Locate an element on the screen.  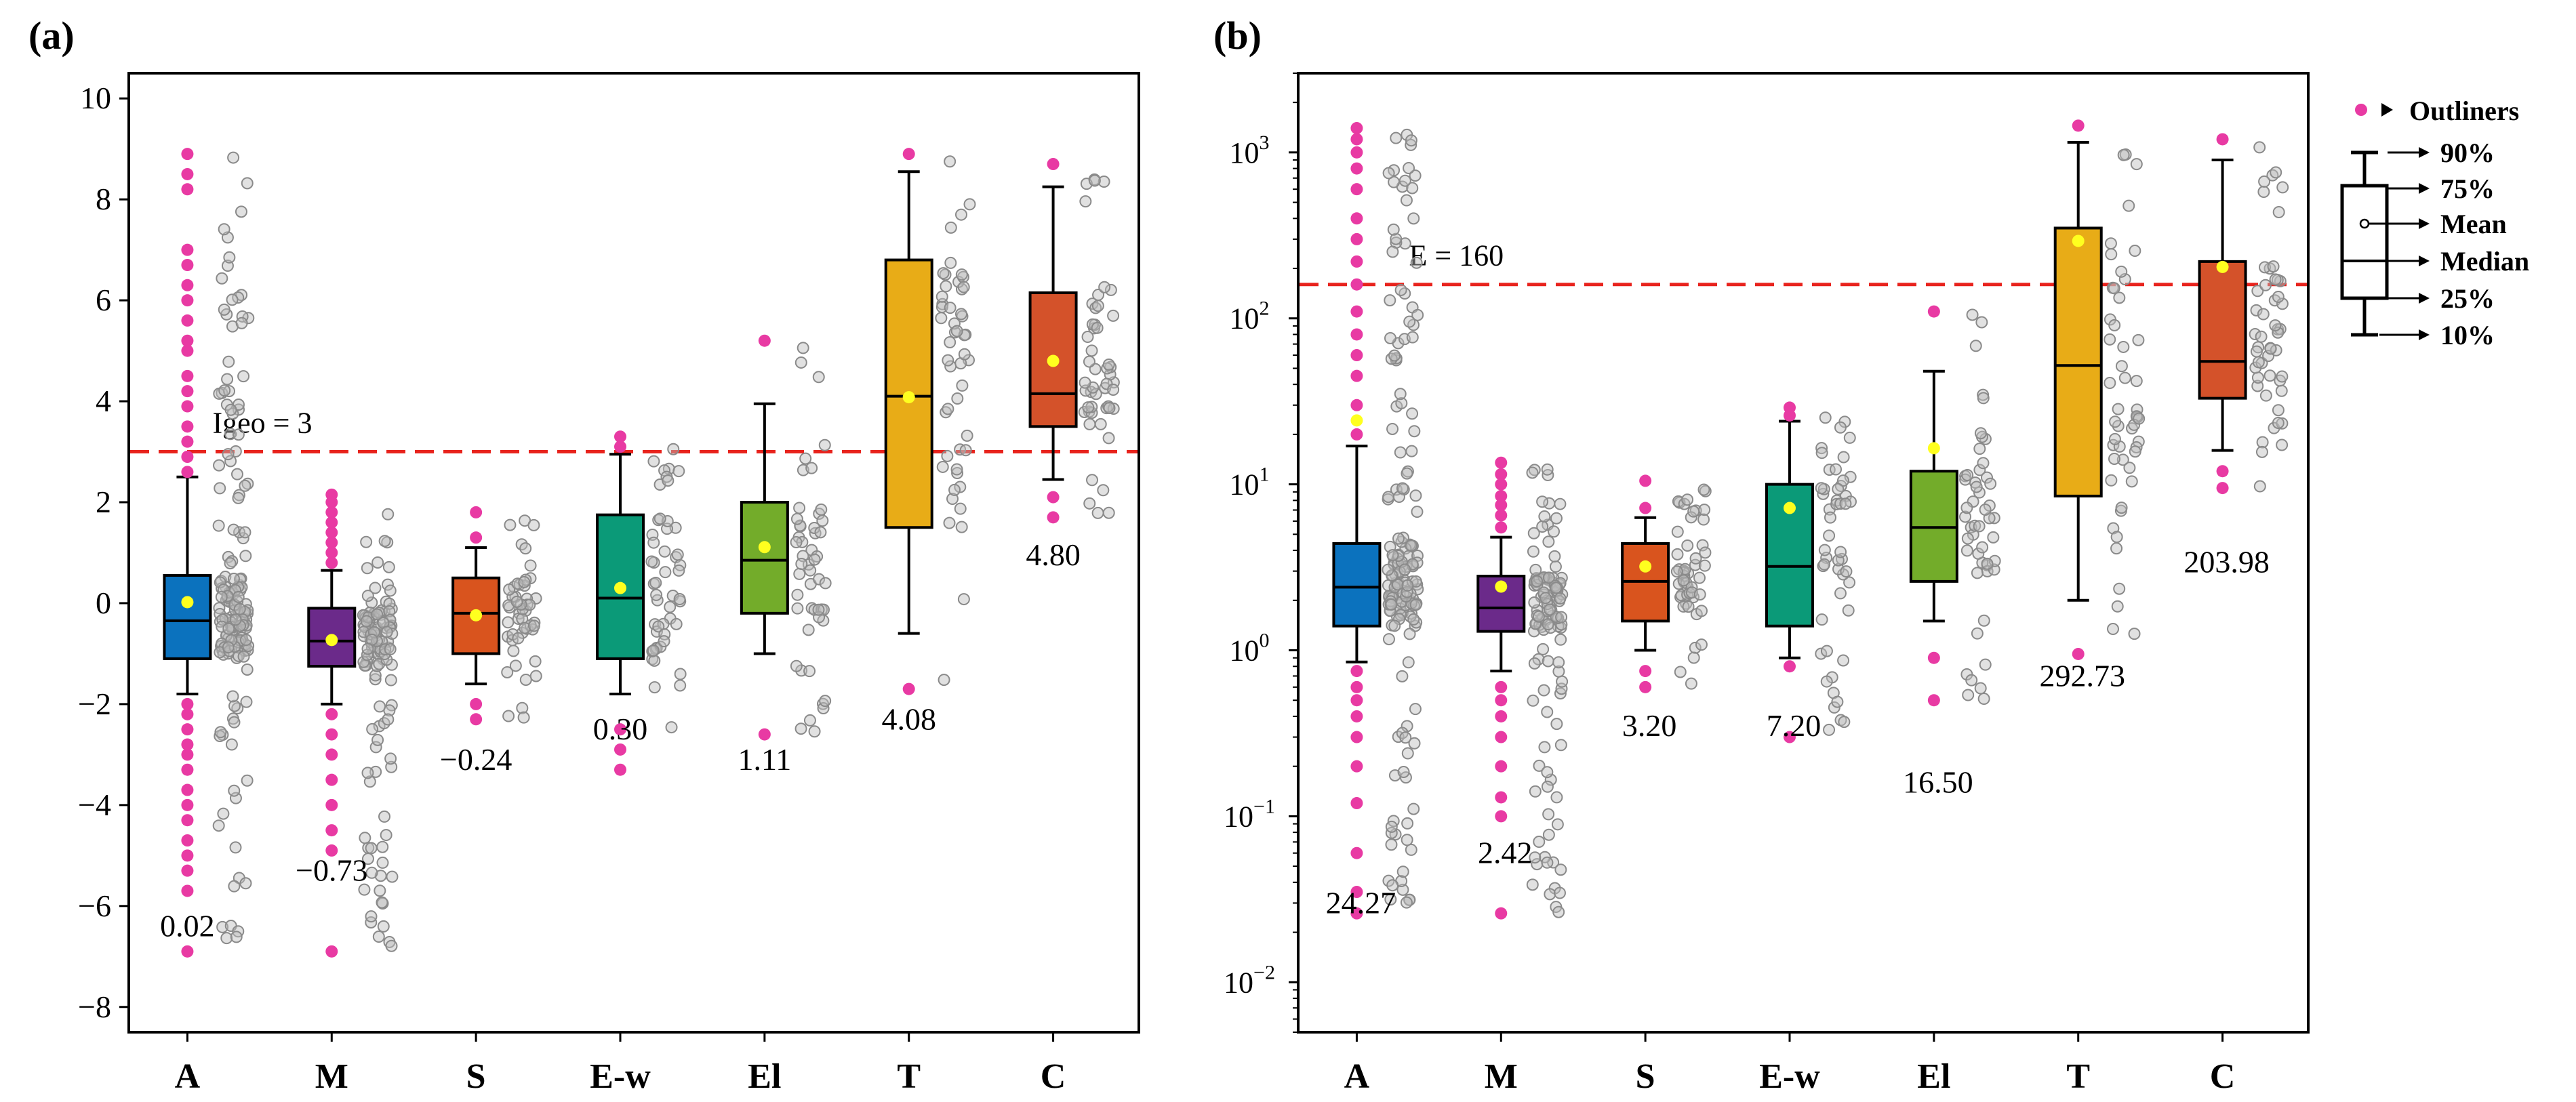
panel-b-ytick-label: 10−1 is located at coordinates (1249, 814).